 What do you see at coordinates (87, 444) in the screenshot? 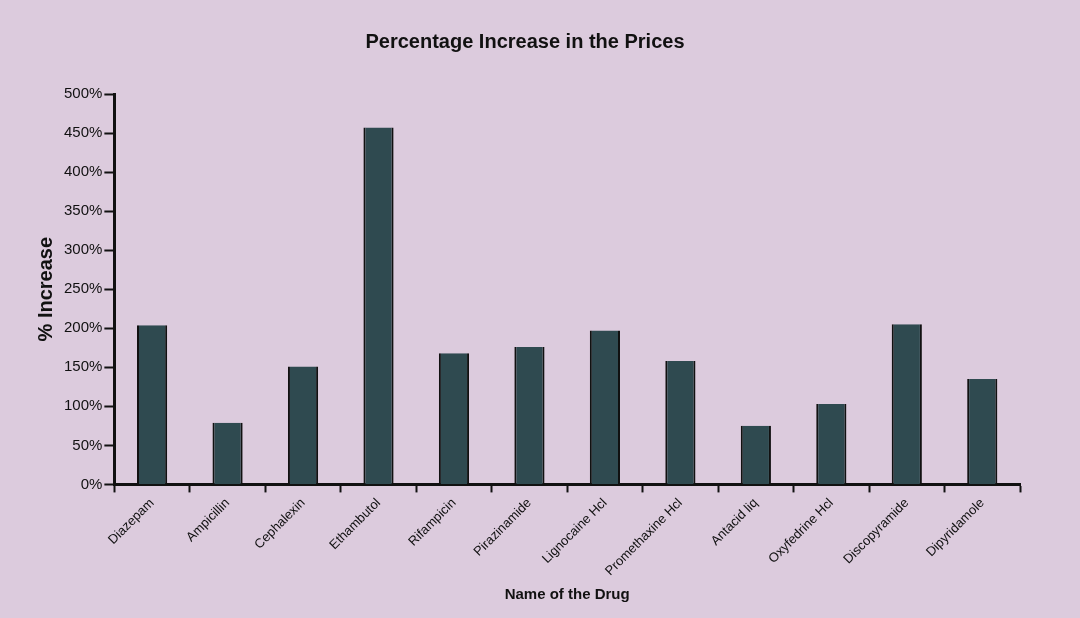
I see `y-tick-label: 50%` at bounding box center [87, 444].